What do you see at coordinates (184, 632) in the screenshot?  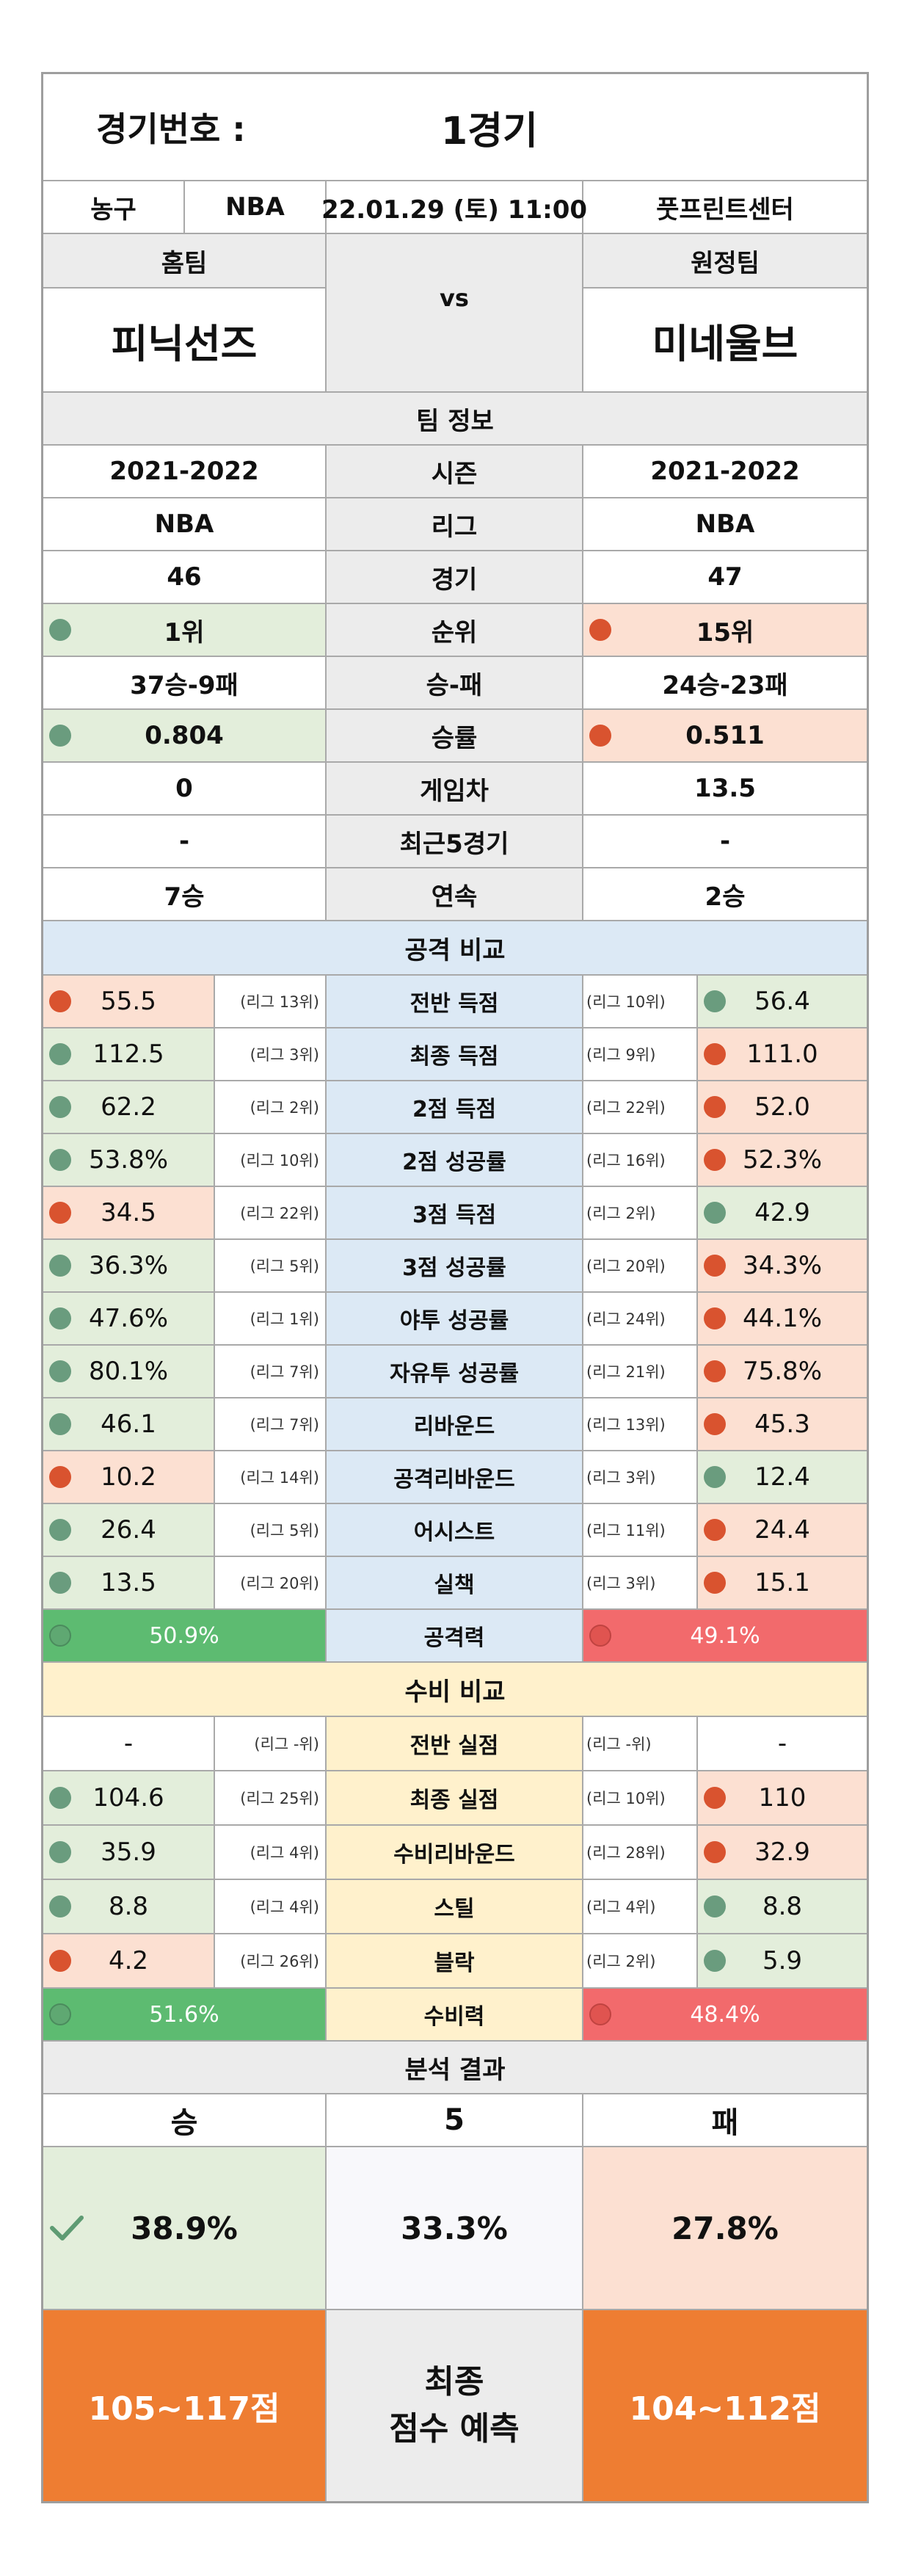 I see `home-value: 1위` at bounding box center [184, 632].